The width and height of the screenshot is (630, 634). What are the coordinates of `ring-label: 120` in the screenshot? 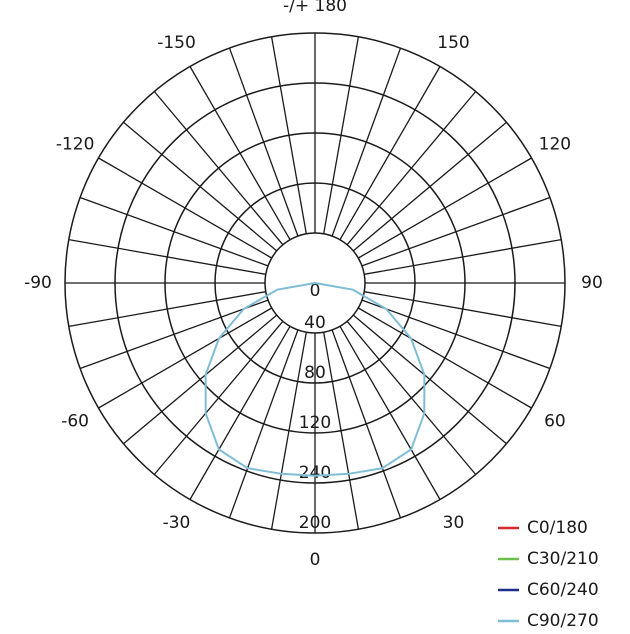 It's located at (315, 423).